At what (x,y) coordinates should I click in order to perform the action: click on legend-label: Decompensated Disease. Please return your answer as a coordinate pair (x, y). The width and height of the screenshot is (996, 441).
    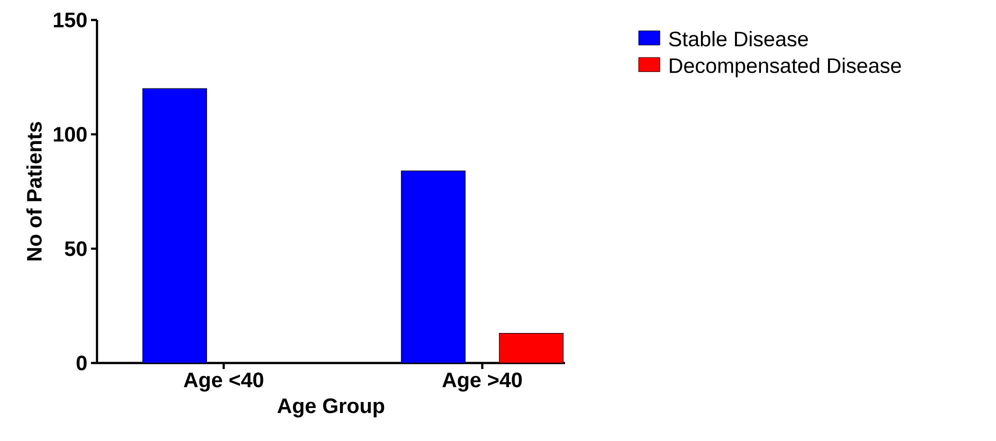
    Looking at the image, I should click on (785, 68).